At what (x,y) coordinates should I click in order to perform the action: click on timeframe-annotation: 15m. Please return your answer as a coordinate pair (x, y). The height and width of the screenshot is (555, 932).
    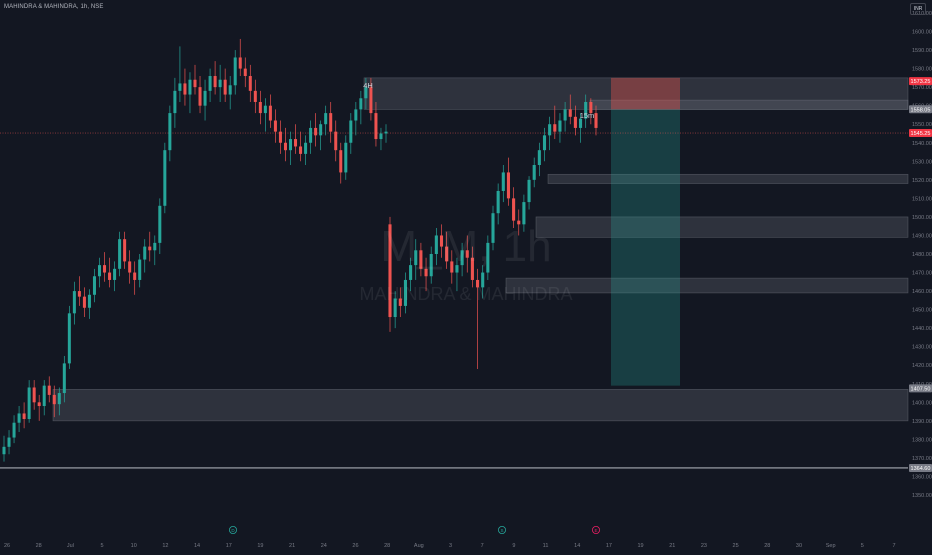
    Looking at the image, I should click on (587, 115).